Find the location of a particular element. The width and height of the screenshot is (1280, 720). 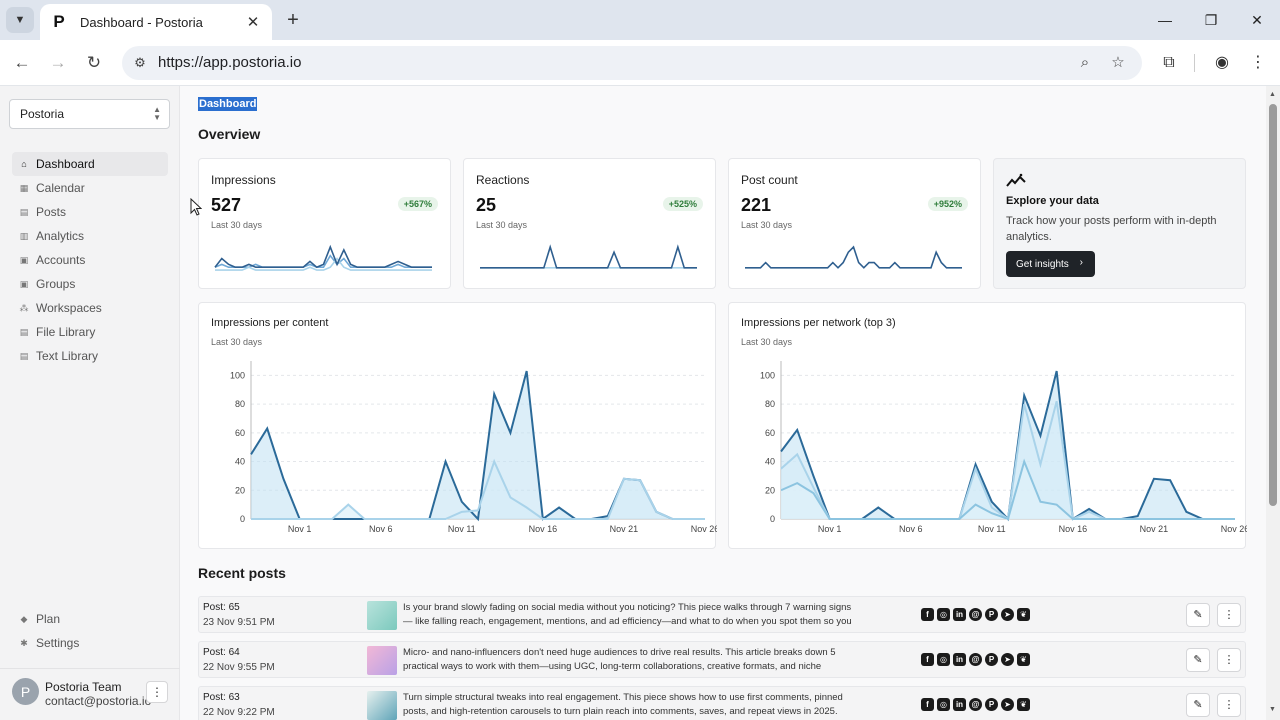

linkedin-icon: in is located at coordinates (959, 659).